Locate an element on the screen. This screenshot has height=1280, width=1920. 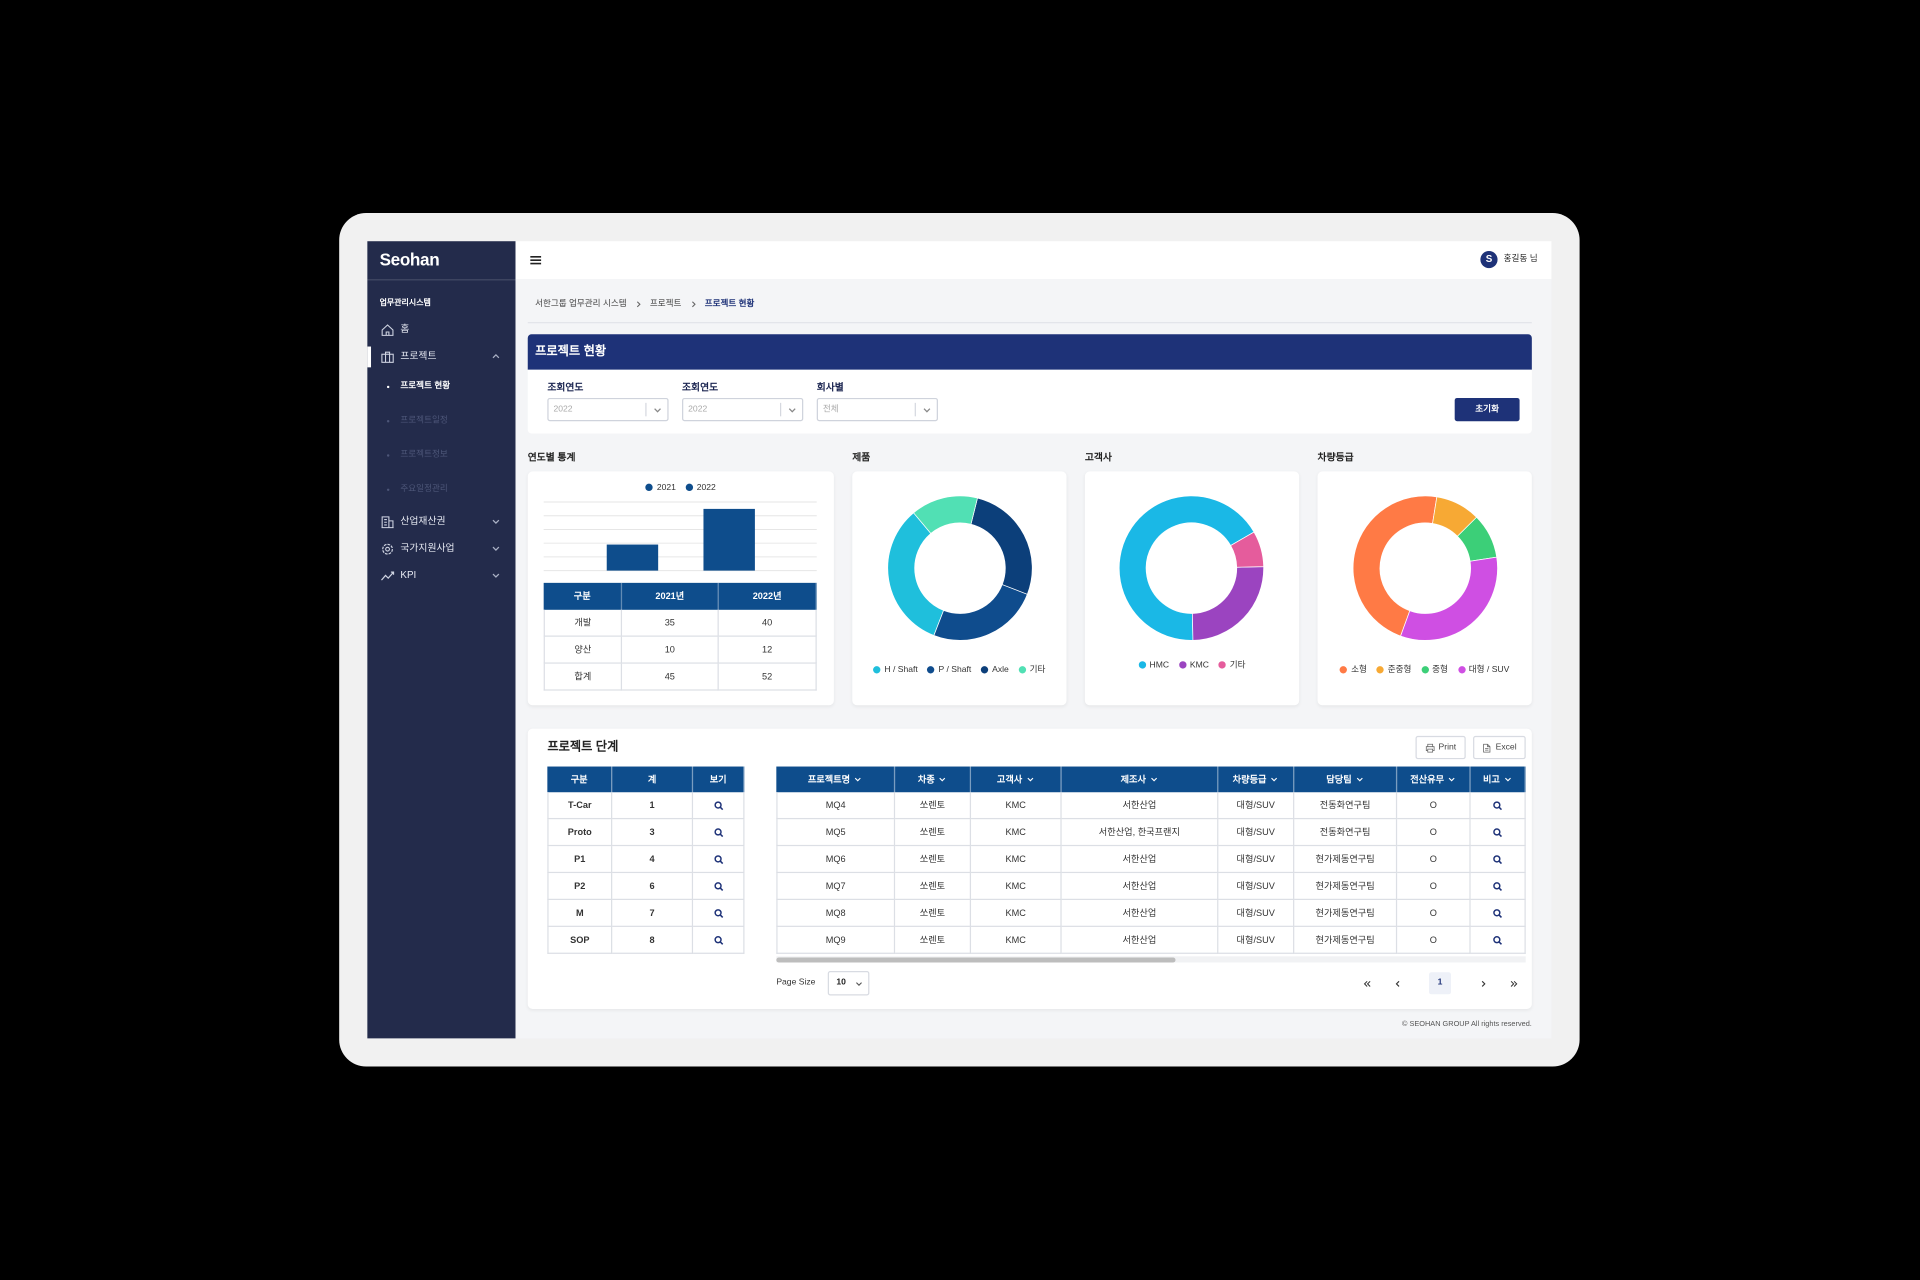
table-header-cell: 제조사 is located at coordinates (1140, 779).